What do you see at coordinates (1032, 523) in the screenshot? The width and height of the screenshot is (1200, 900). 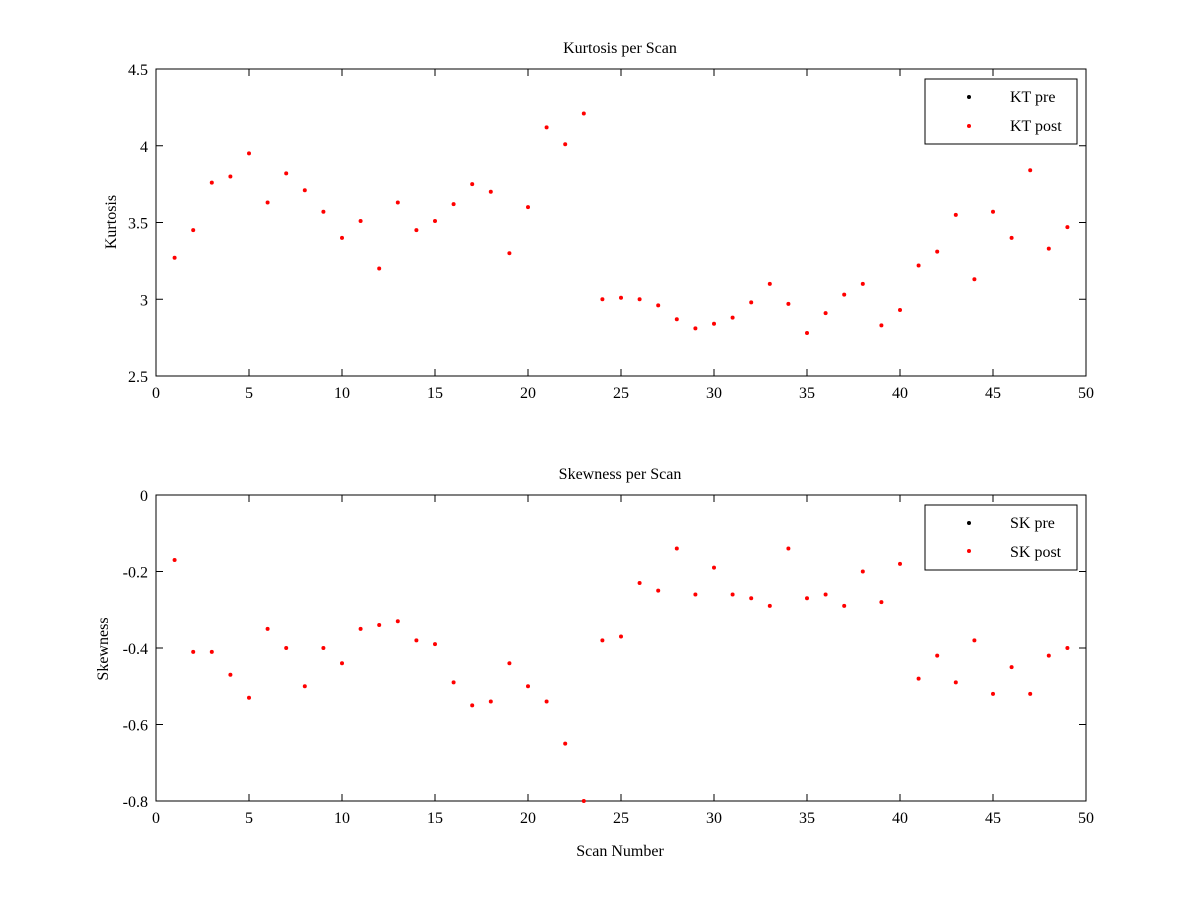 I see `skewness-legend-pre-label: SK pre` at bounding box center [1032, 523].